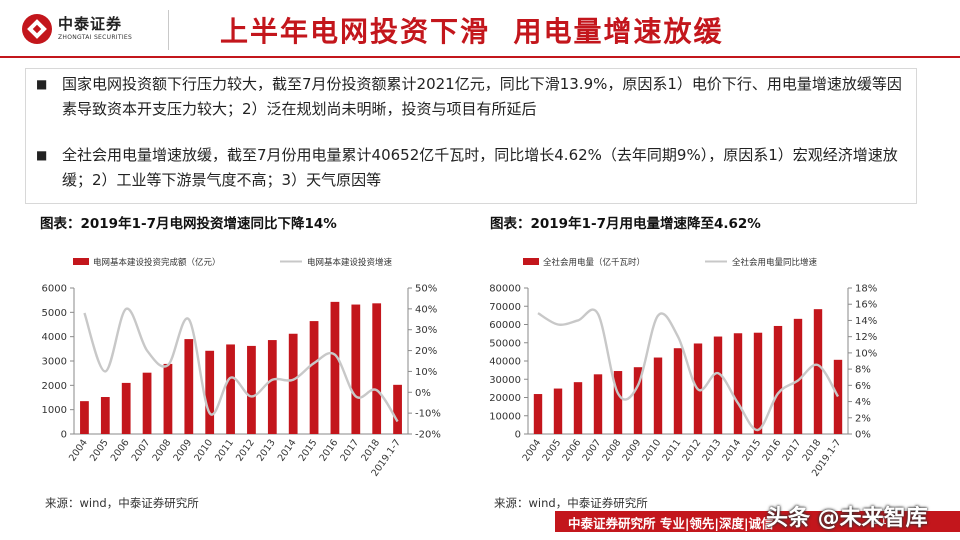 Image resolution: width=960 pixels, height=540 pixels. I want to click on legend-label: 全社会用电量（亿千瓦时）, so click(594, 262).